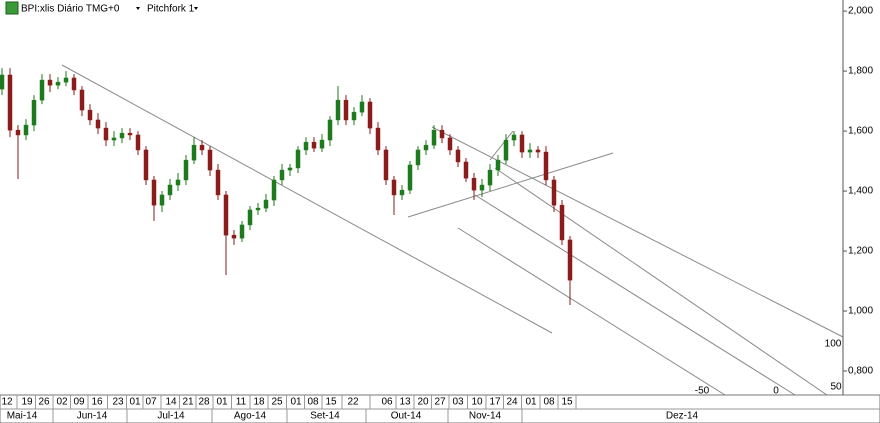  I want to click on pitchfork-handle, so click(501, 145).